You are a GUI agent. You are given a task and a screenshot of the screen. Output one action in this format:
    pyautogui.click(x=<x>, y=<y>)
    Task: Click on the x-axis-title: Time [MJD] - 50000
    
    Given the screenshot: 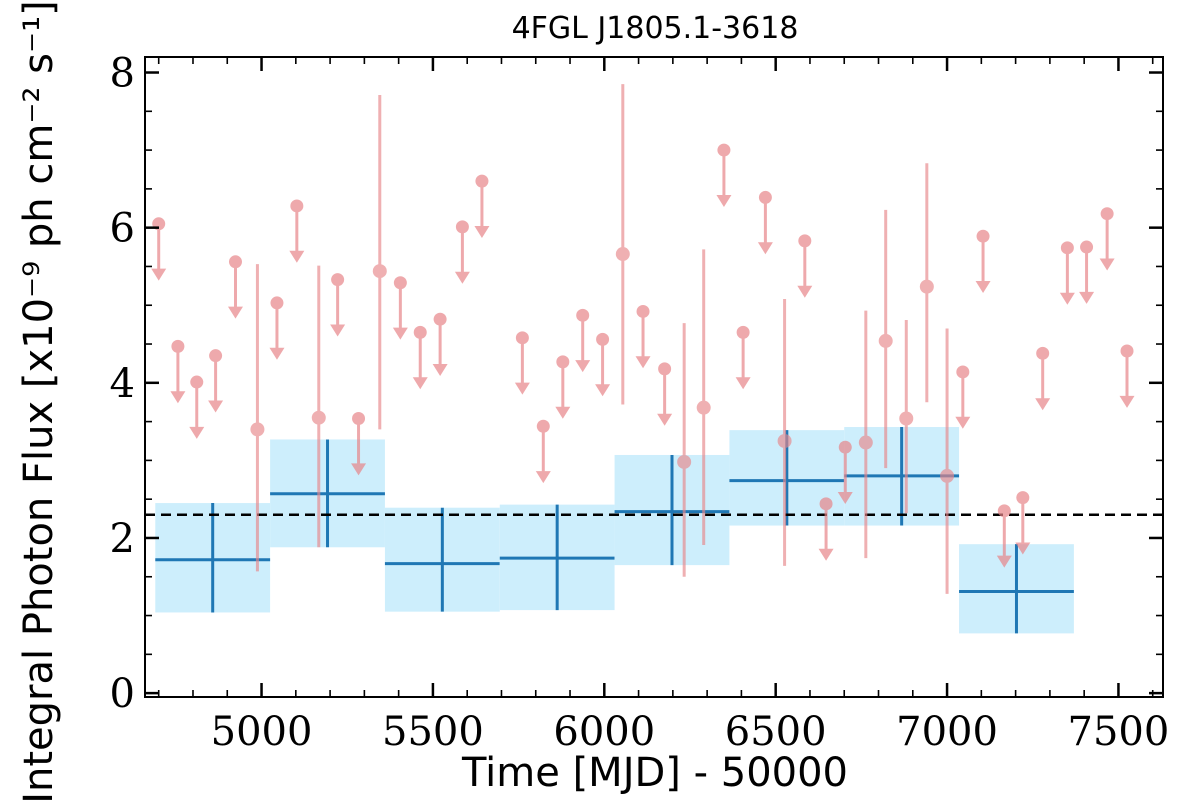 What is the action you would take?
    pyautogui.click(x=654, y=773)
    